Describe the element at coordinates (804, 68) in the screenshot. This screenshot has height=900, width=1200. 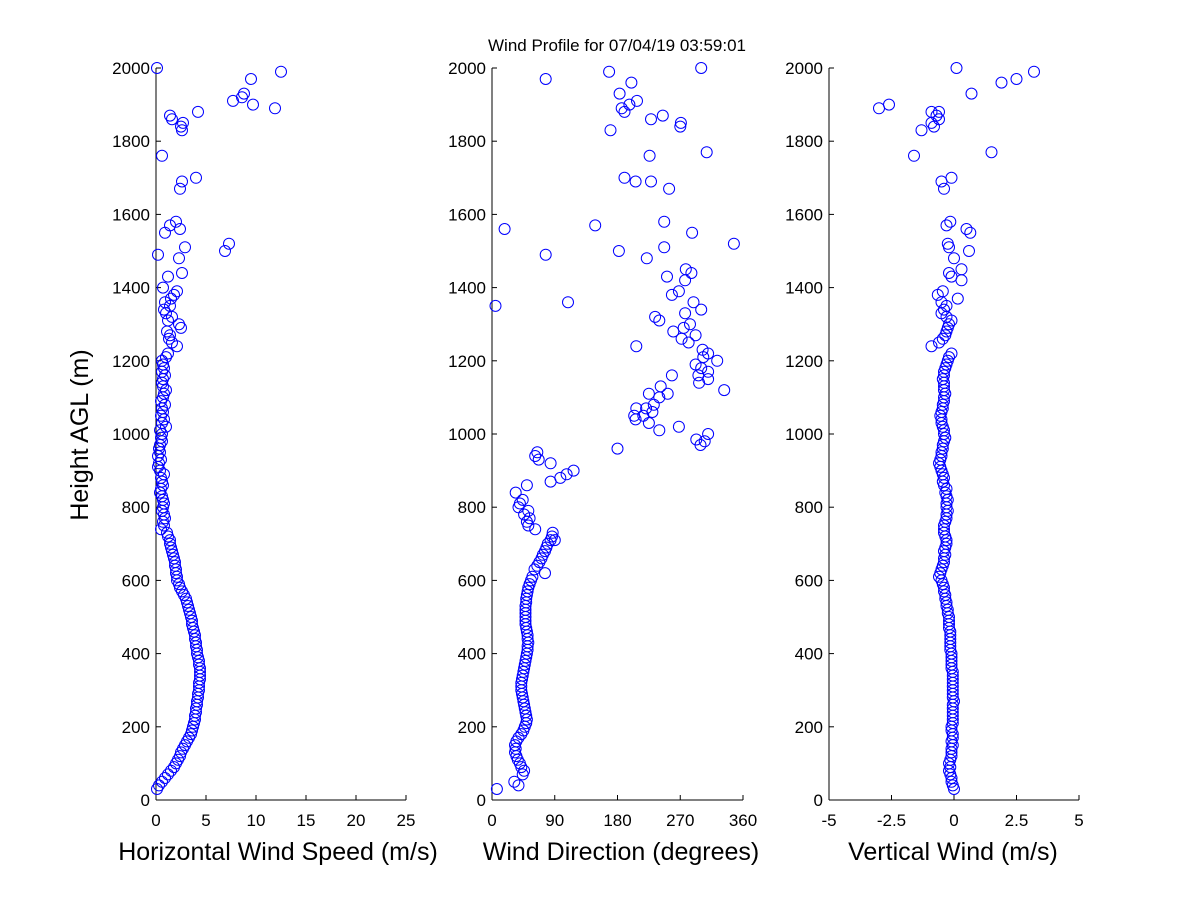
I see `vertical-y-tick-label: 2000` at that location.